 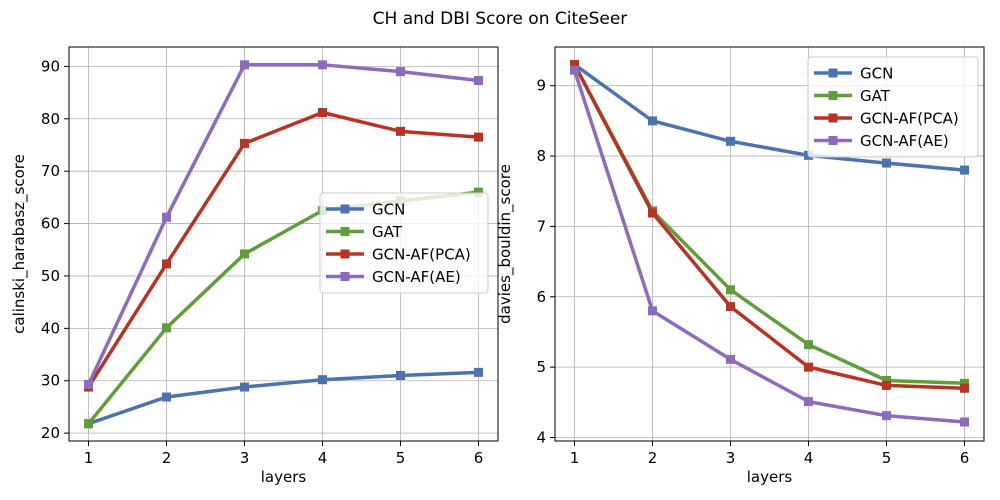 What do you see at coordinates (364, 232) in the screenshot?
I see `legend-item: GAT` at bounding box center [364, 232].